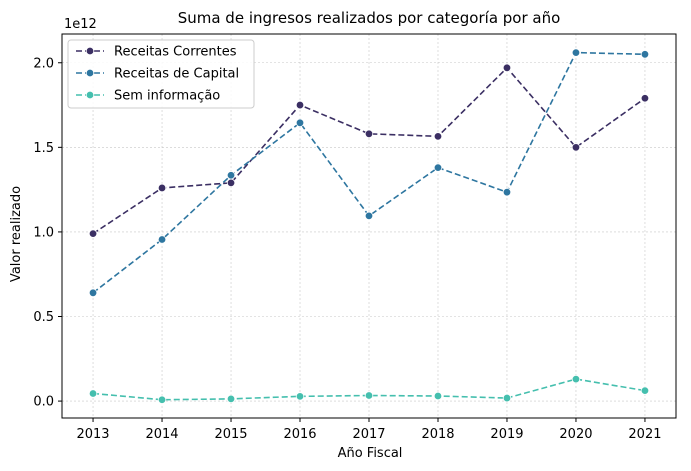 This screenshot has width=691, height=471. I want to click on x-tick-label: 2020, so click(575, 434).